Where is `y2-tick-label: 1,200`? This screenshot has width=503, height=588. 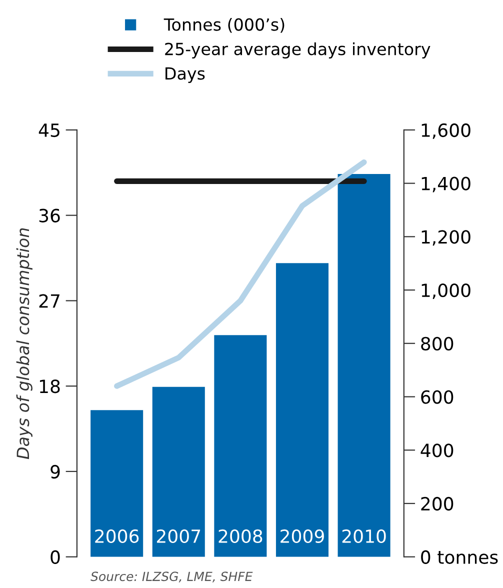
y2-tick-label: 1,200 is located at coordinates (446, 238).